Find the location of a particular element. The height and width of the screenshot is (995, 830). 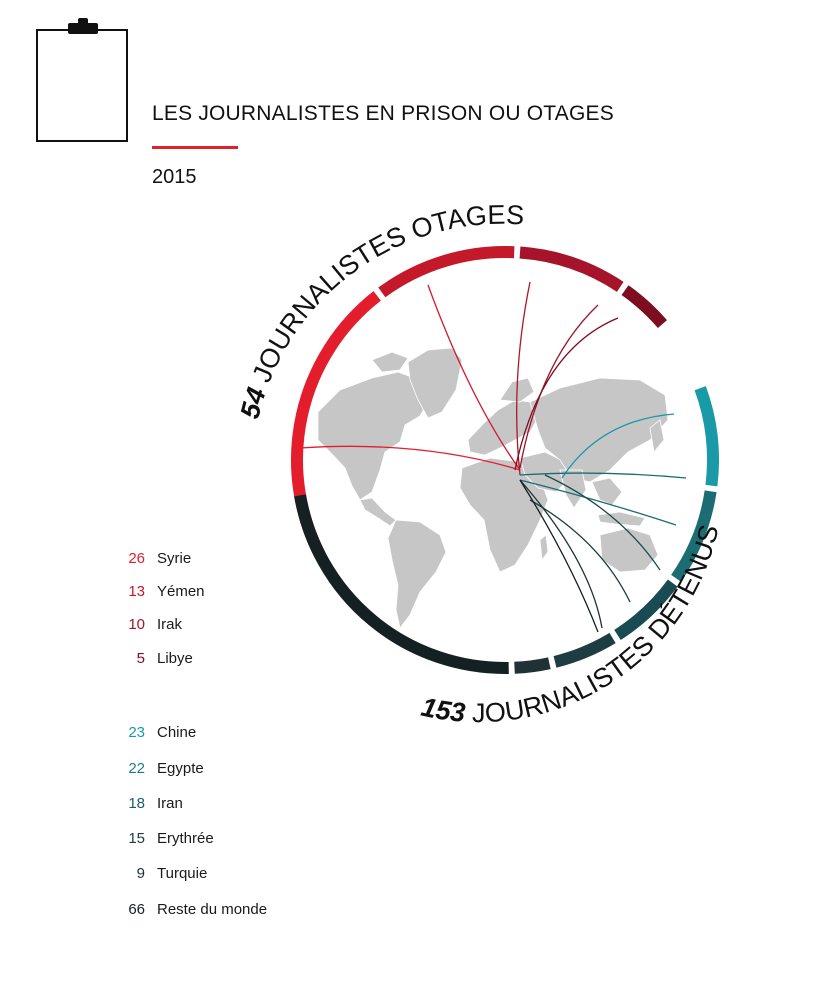

map-japan is located at coordinates (657, 436).